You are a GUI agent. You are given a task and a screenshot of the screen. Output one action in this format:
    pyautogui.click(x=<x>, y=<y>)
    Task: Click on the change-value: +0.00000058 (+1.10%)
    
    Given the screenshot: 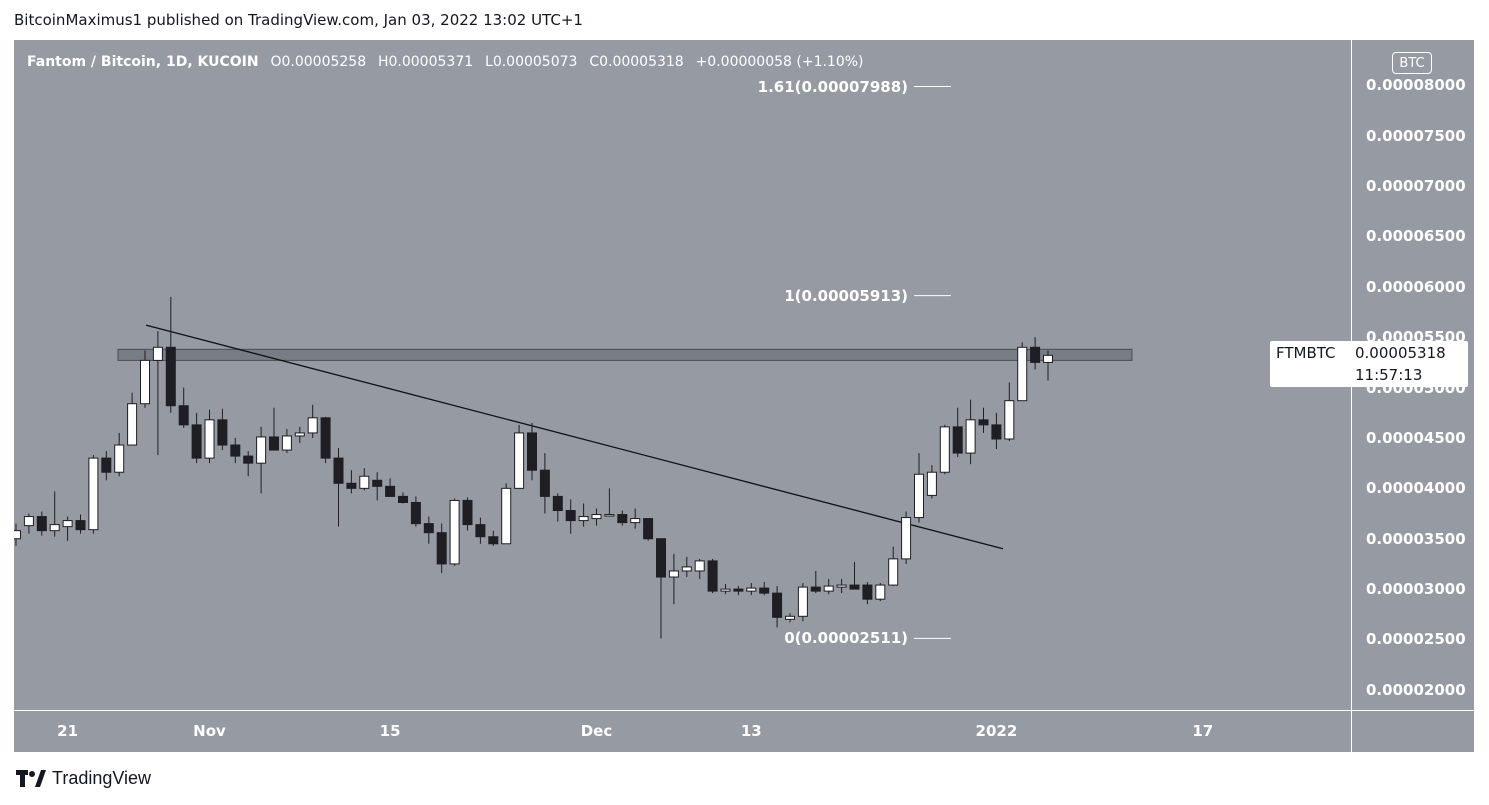 What is the action you would take?
    pyautogui.click(x=779, y=62)
    